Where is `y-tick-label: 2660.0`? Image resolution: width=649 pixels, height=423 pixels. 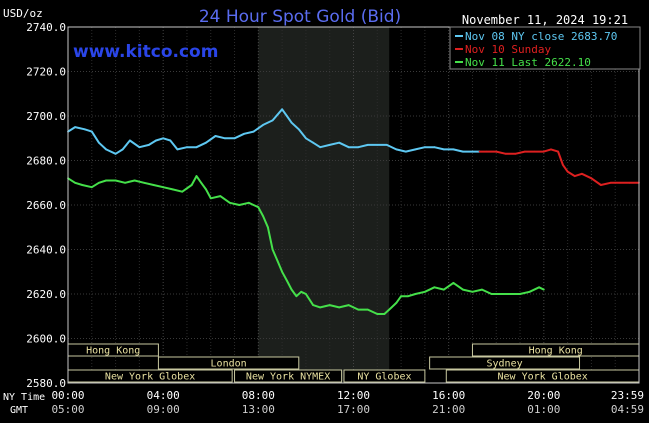 y-tick-label: 2660.0 is located at coordinates (46, 205).